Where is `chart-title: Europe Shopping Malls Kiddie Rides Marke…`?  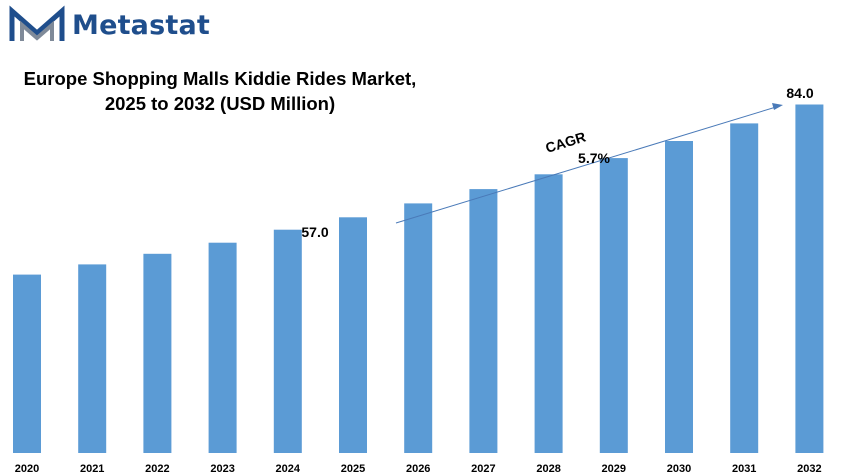 chart-title: Europe Shopping Malls Kiddie Rides Marke… is located at coordinates (220, 91).